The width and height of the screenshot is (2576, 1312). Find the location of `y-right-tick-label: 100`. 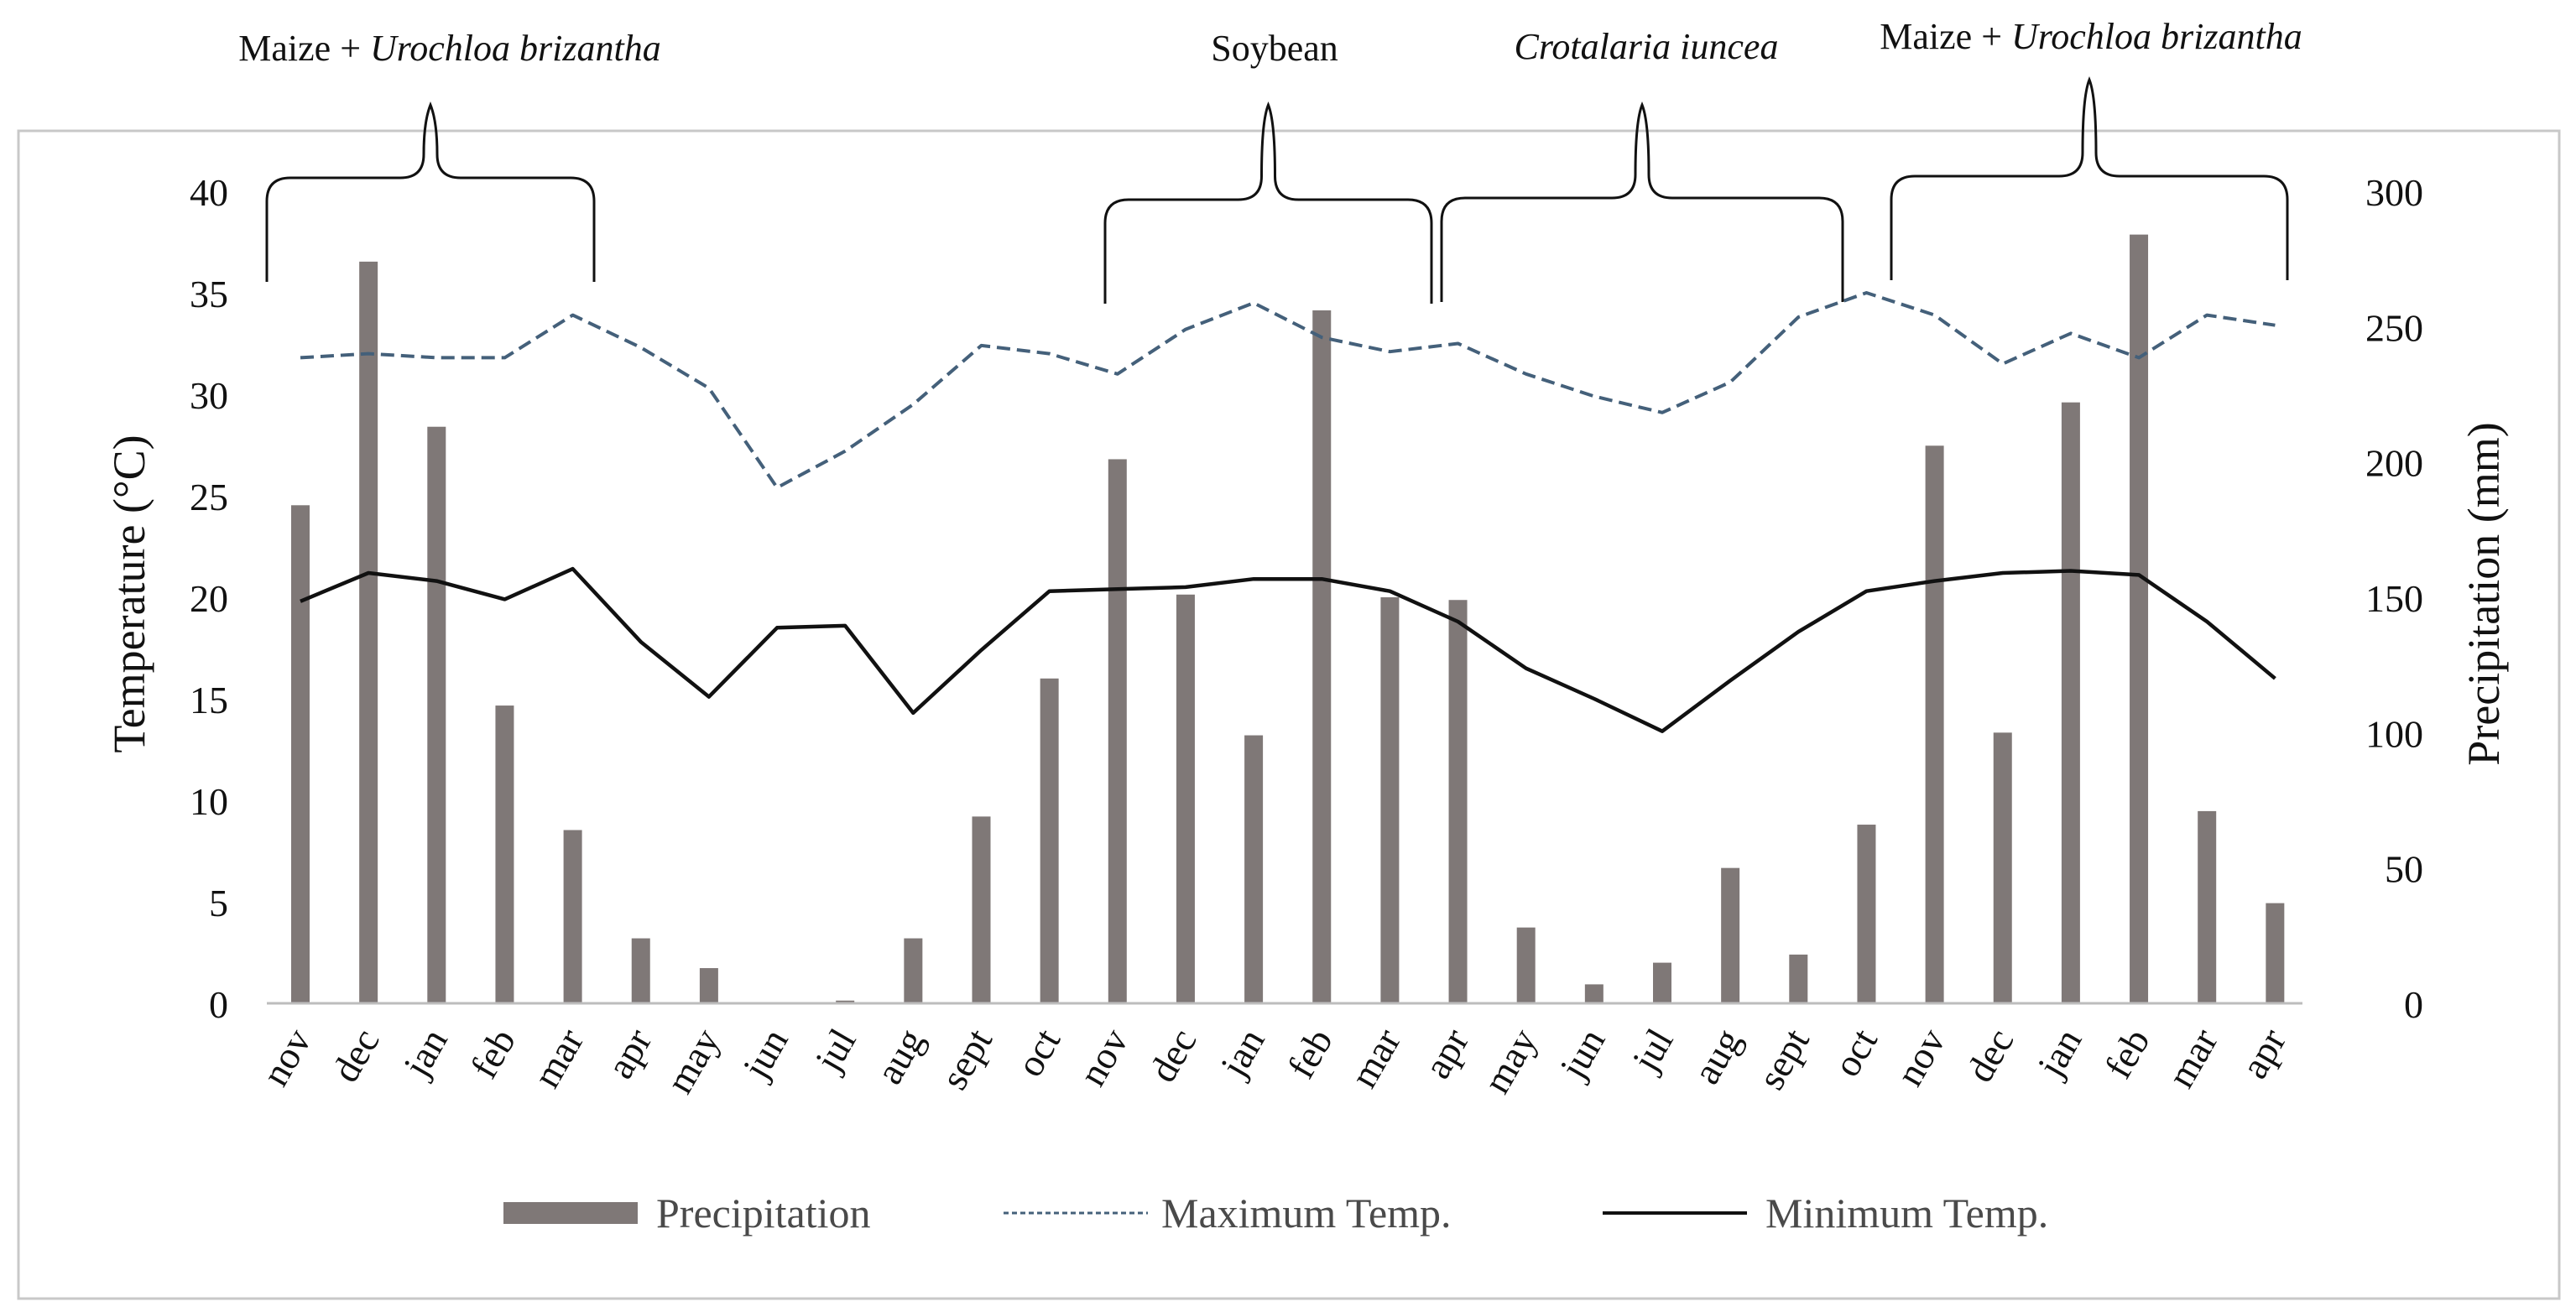

y-right-tick-label: 100 is located at coordinates (2394, 733).